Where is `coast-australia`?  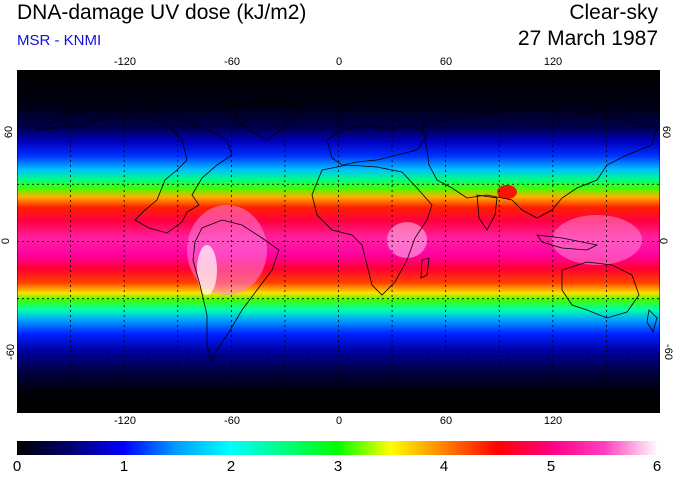 coast-australia is located at coordinates (600, 290).